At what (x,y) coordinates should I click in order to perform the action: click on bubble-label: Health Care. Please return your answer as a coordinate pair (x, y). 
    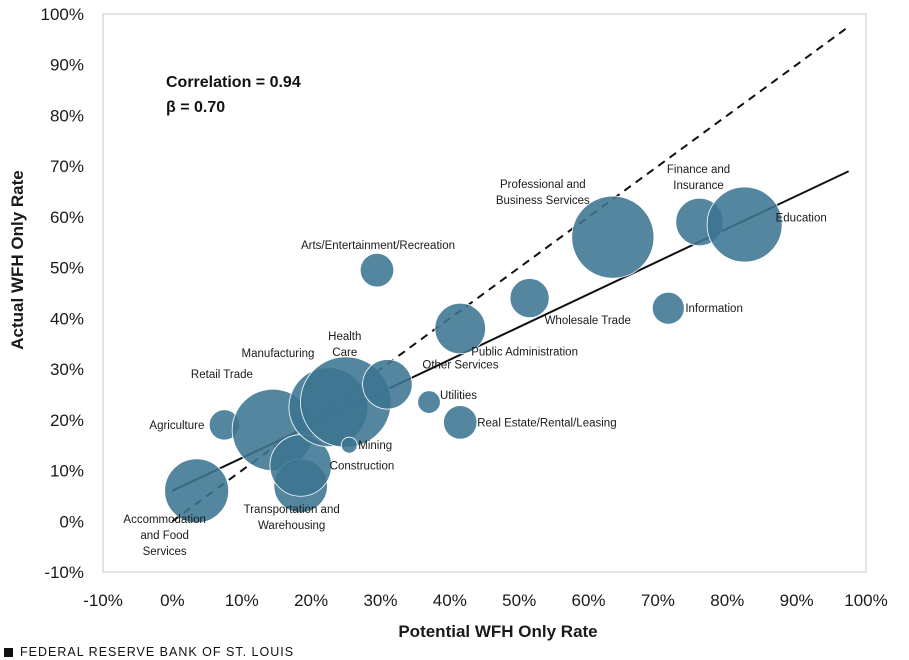
    Looking at the image, I should click on (344, 345).